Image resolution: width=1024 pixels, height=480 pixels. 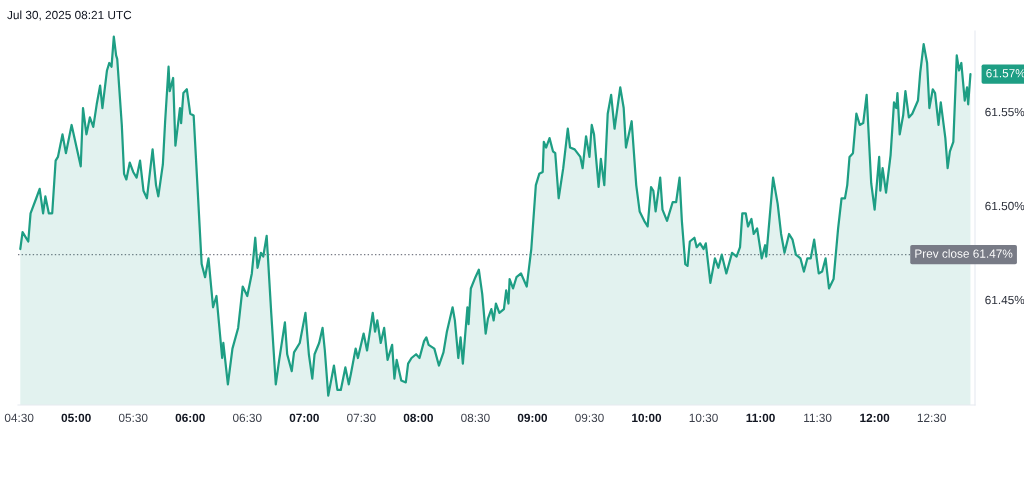 What do you see at coordinates (69, 15) in the screenshot?
I see `chart-title: Jul 30, 2025 08:21 UTC` at bounding box center [69, 15].